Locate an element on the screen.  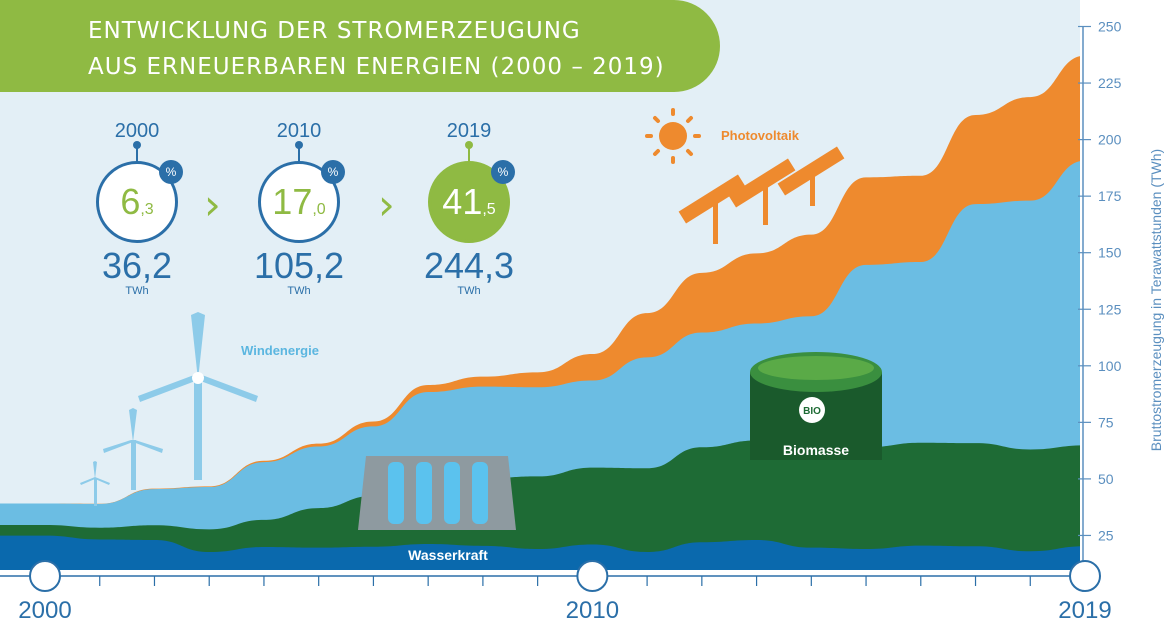
y-tick-label: 25 is located at coordinates (1106, 535).